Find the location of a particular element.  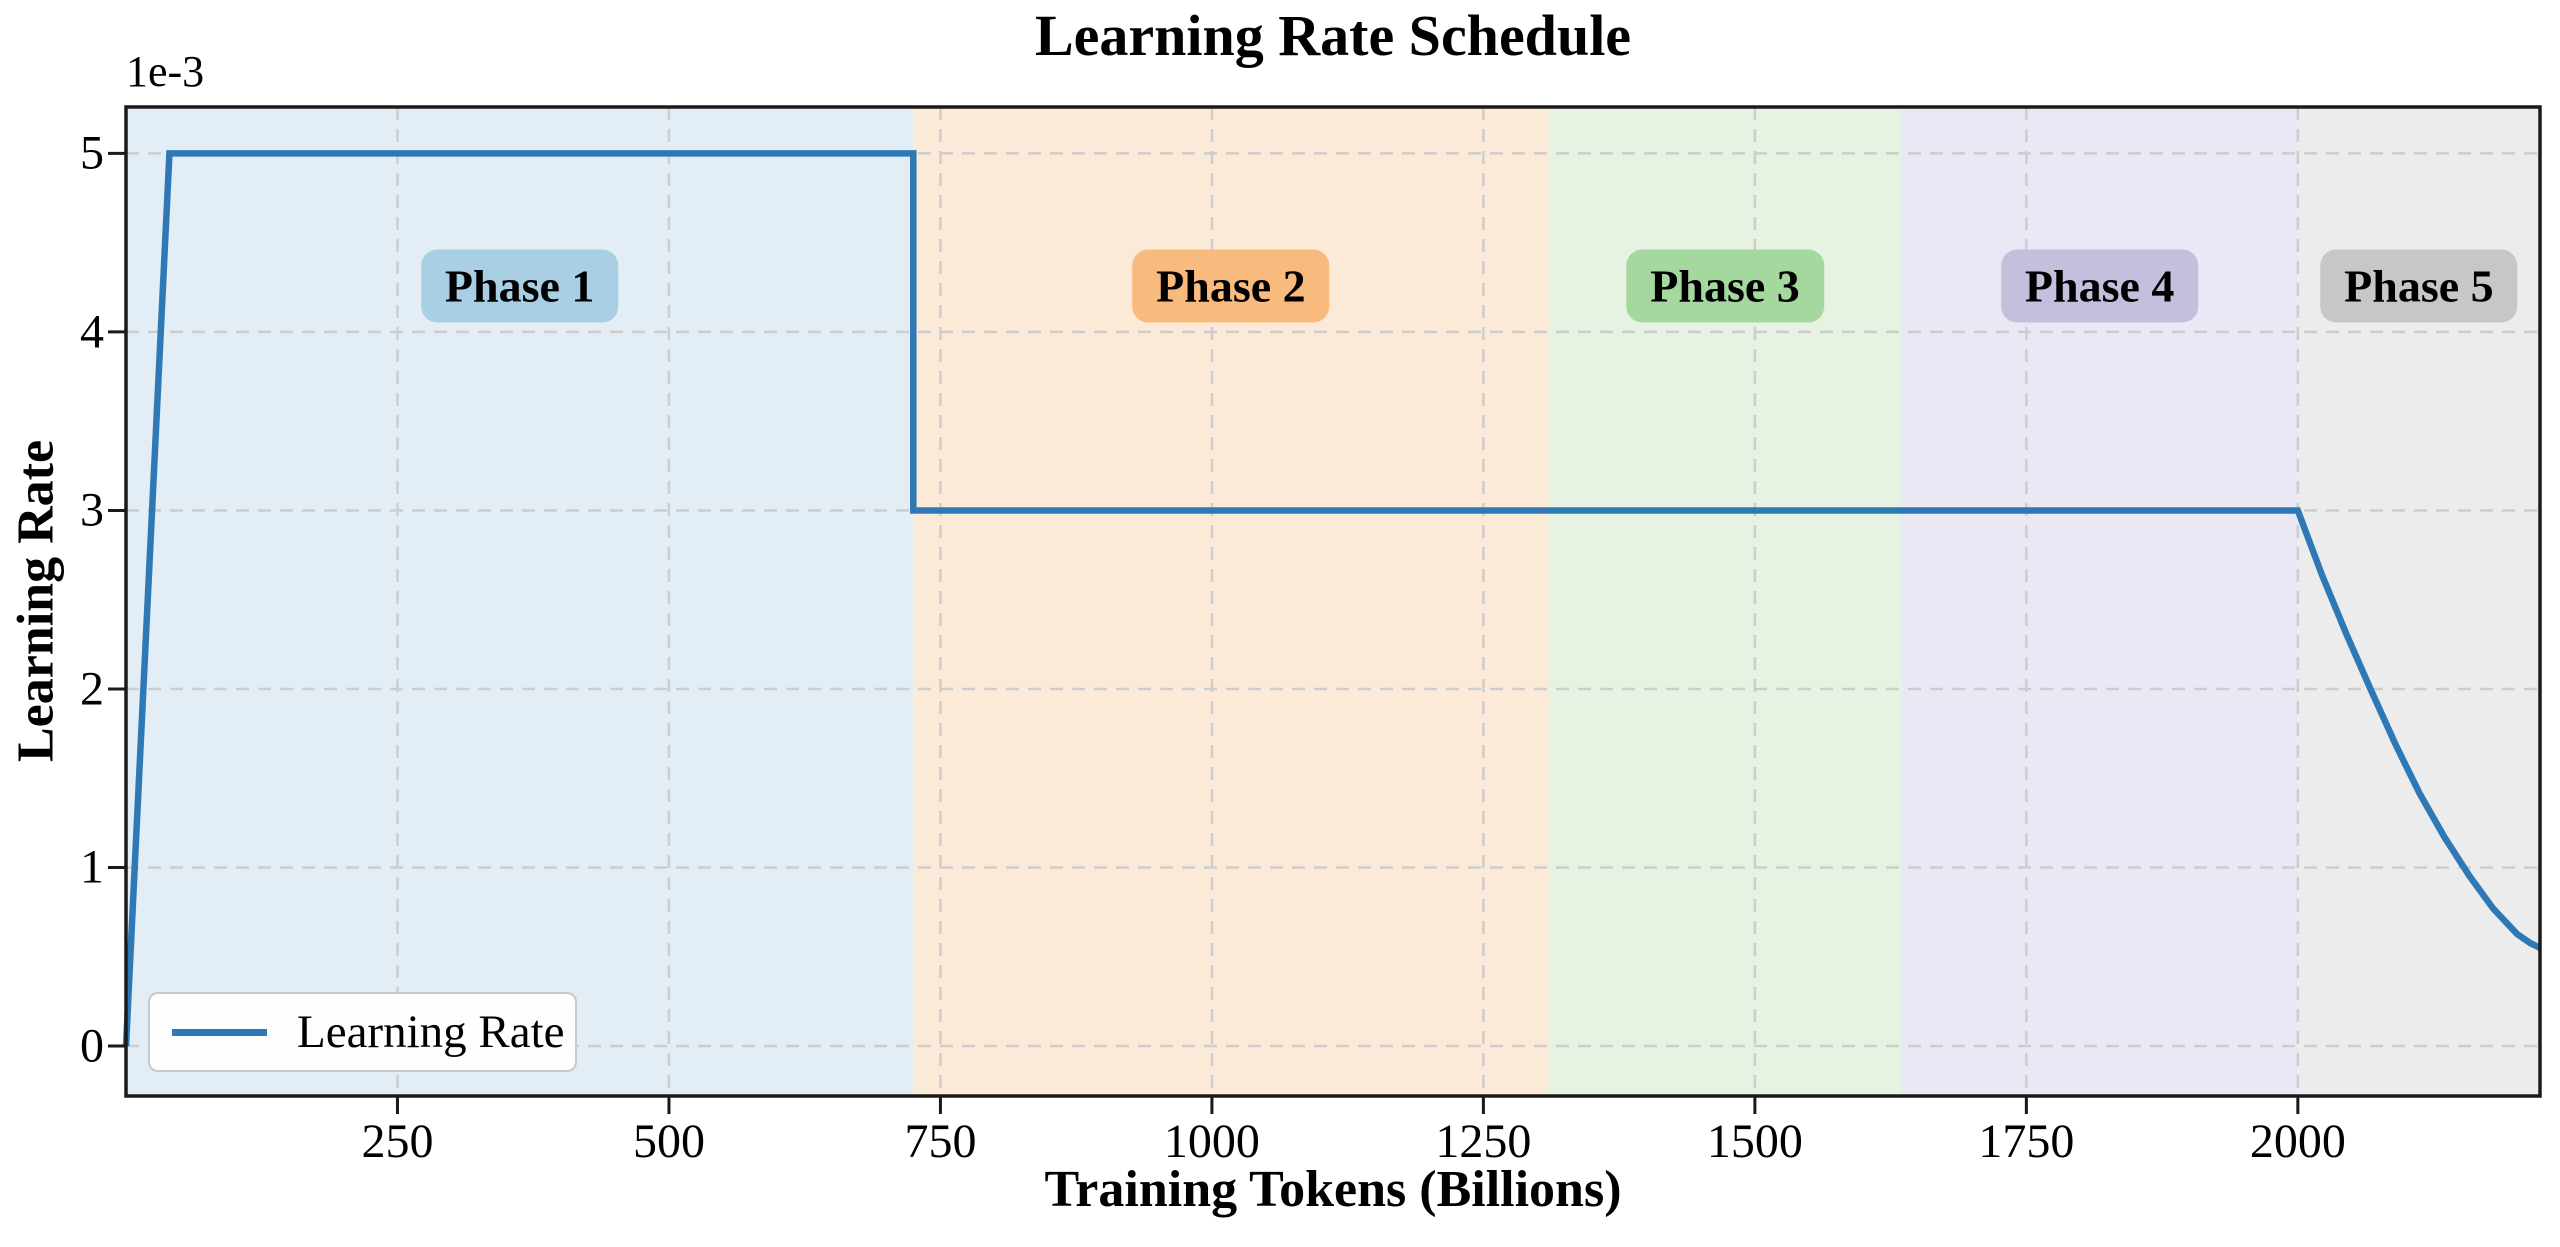

y-axis-offset-label: 1e-3 is located at coordinates (165, 71).